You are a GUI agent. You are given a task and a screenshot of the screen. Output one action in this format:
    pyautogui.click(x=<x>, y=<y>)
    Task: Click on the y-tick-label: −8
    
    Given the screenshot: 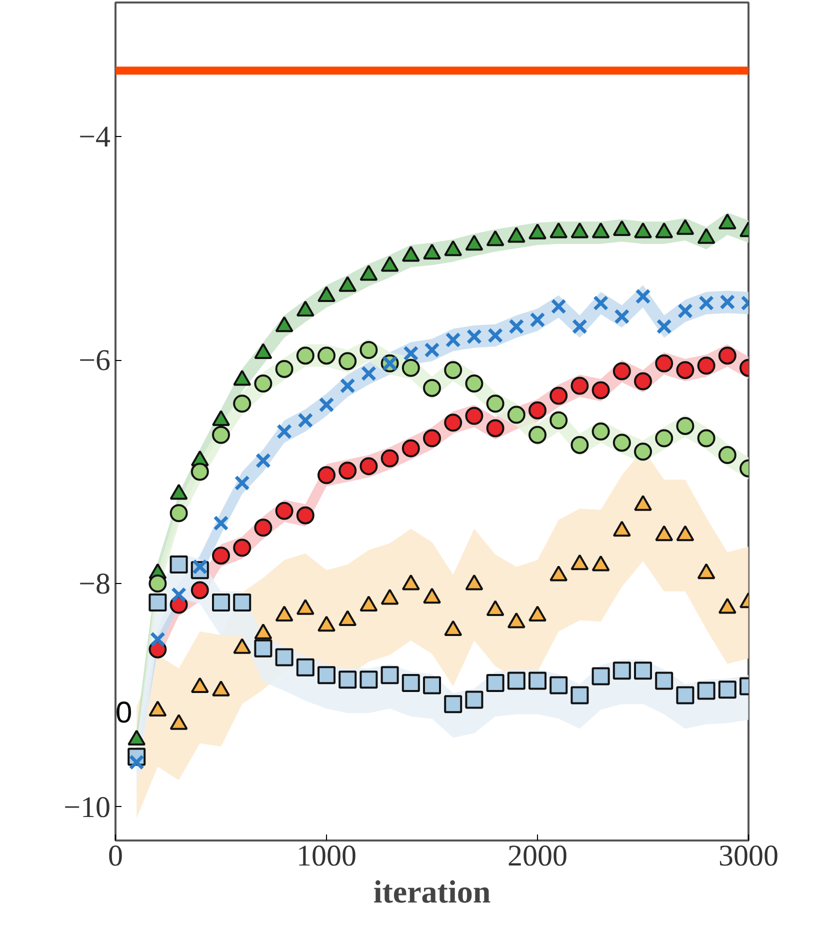 What is the action you would take?
    pyautogui.click(x=94, y=584)
    